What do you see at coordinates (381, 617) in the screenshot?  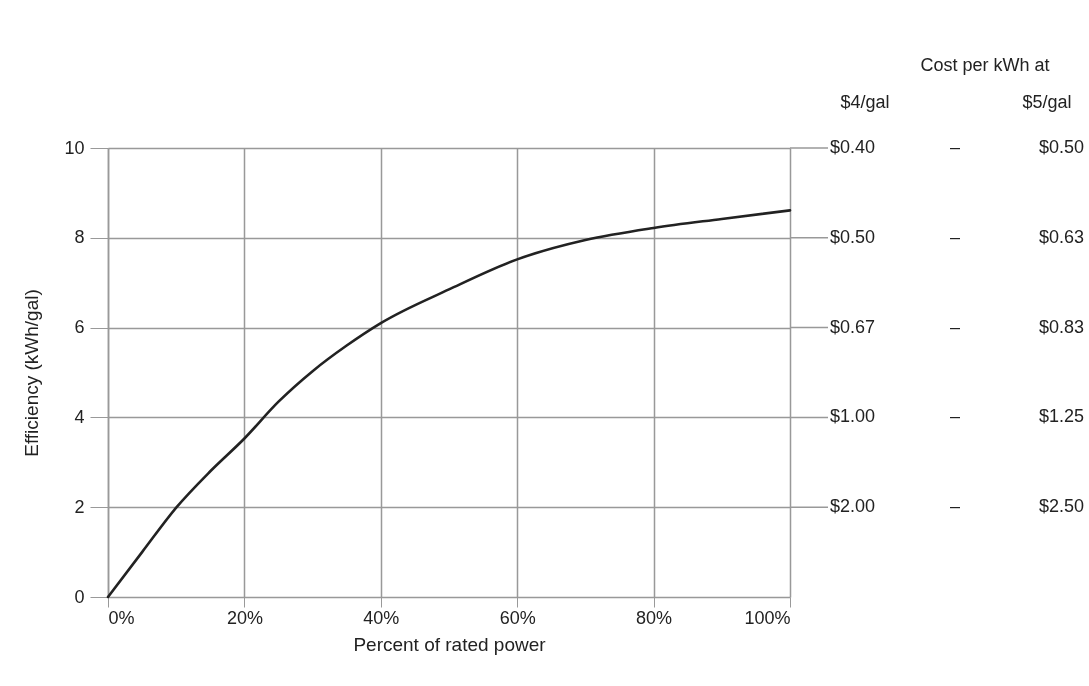 I see `x-tick-label: 40%` at bounding box center [381, 617].